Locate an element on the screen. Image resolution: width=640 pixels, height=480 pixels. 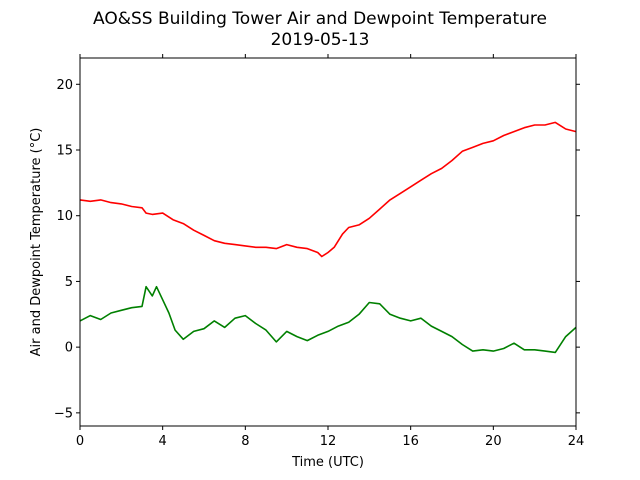
x-axis-label: Time (UTC) is located at coordinates (327, 462).